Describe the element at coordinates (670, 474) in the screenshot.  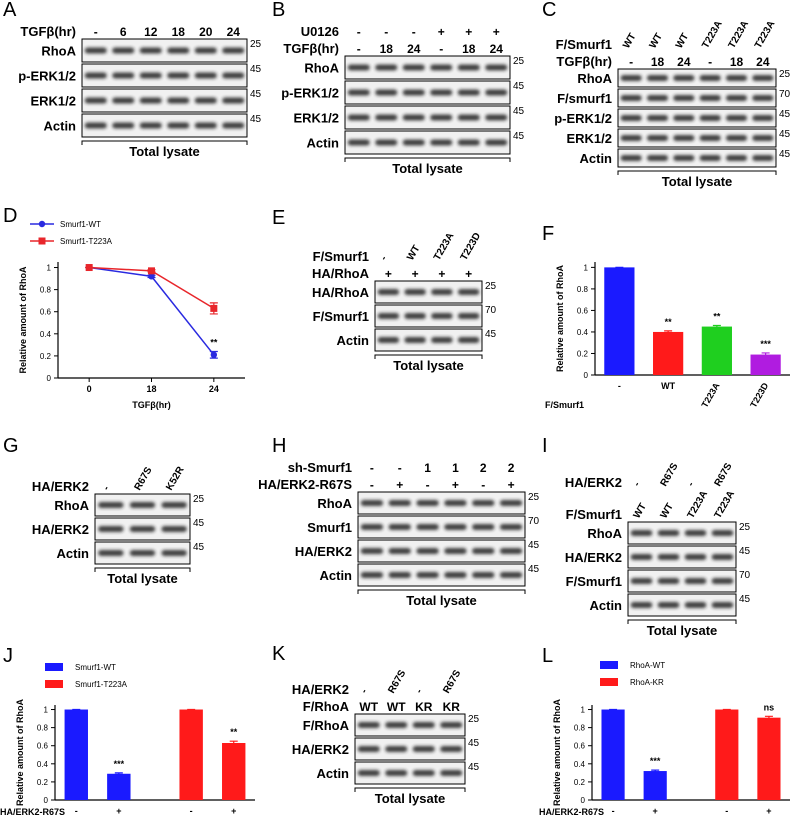
I see `lane-label: R67S` at that location.